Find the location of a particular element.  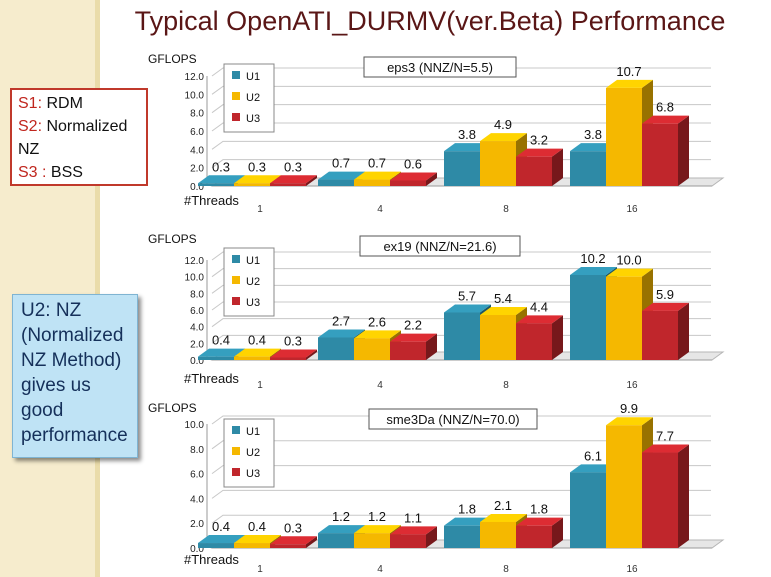

legend-entry: U3 is located at coordinates (253, 474).